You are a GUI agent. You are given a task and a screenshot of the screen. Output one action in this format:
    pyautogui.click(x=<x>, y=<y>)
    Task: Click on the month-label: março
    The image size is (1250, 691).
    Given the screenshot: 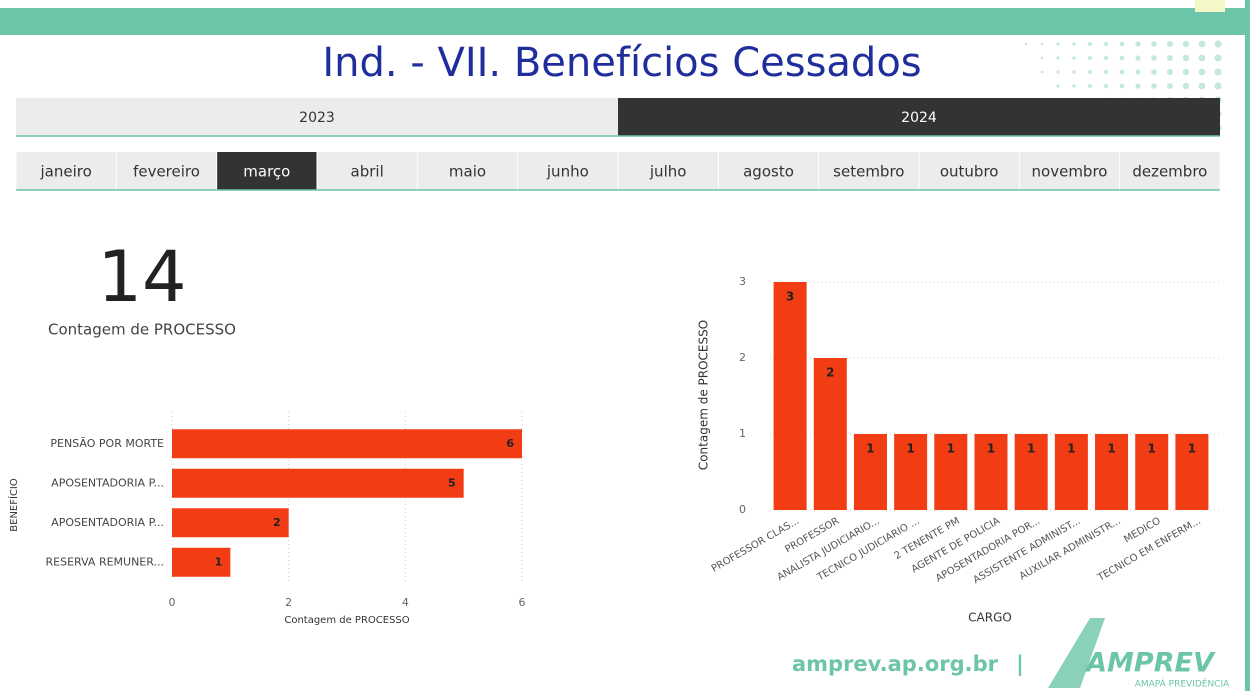 What is the action you would take?
    pyautogui.click(x=266, y=172)
    